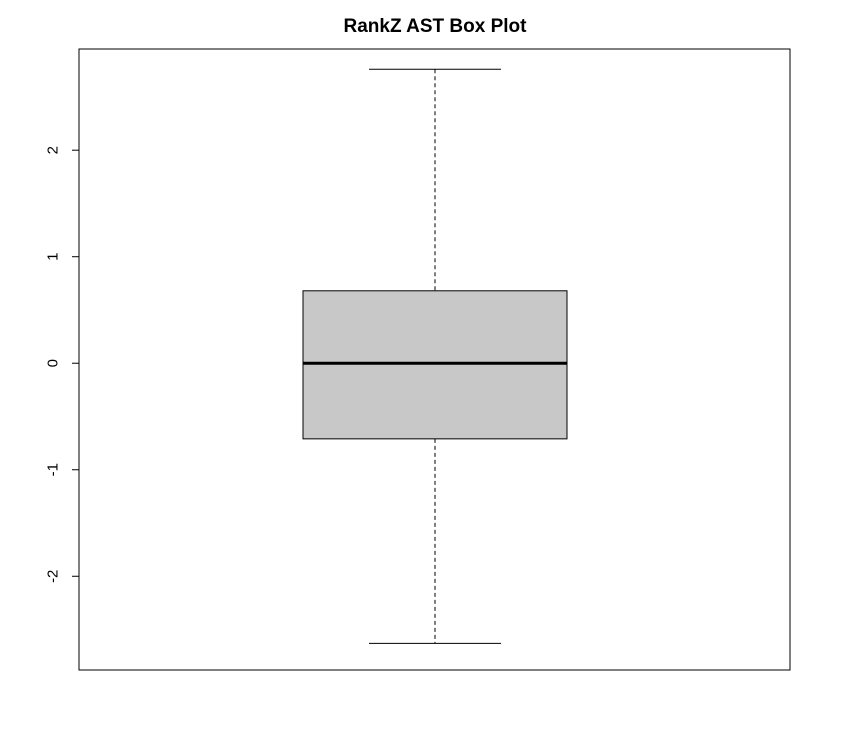  I want to click on iqr-box, so click(435, 365).